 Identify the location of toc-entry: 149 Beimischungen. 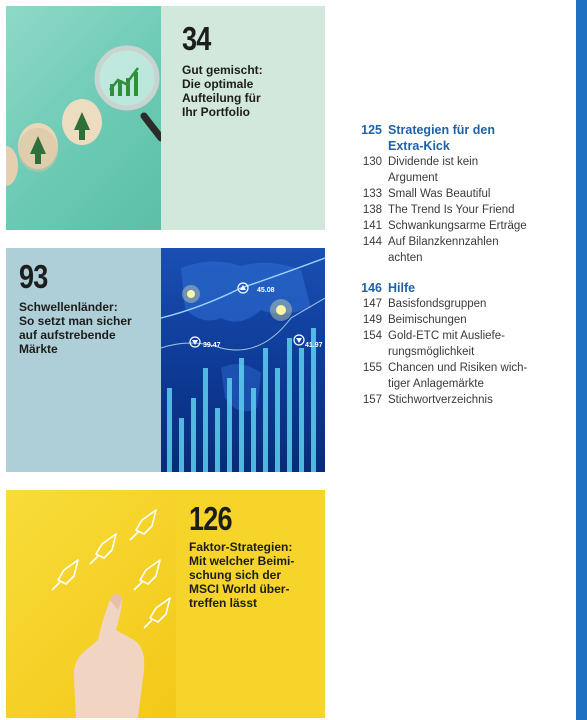
(459, 320).